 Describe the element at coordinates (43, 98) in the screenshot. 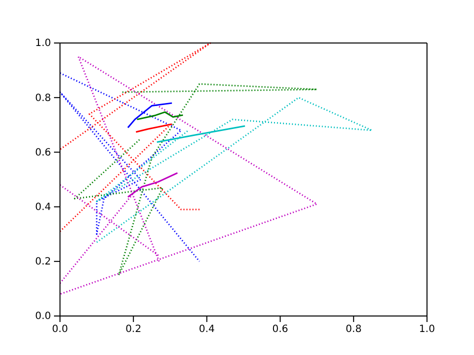

I see `y-tick-label: 0.8` at that location.